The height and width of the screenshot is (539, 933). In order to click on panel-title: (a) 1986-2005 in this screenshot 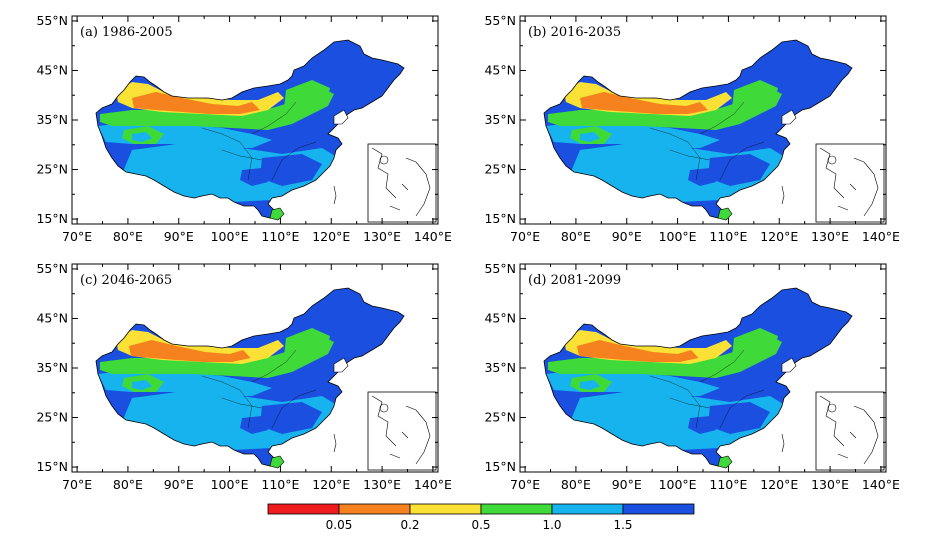, I will do `click(126, 32)`.